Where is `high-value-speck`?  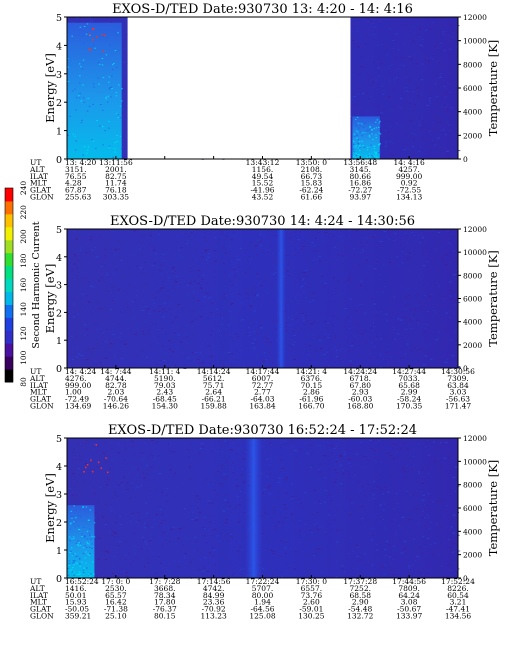 high-value-speck is located at coordinates (87, 465).